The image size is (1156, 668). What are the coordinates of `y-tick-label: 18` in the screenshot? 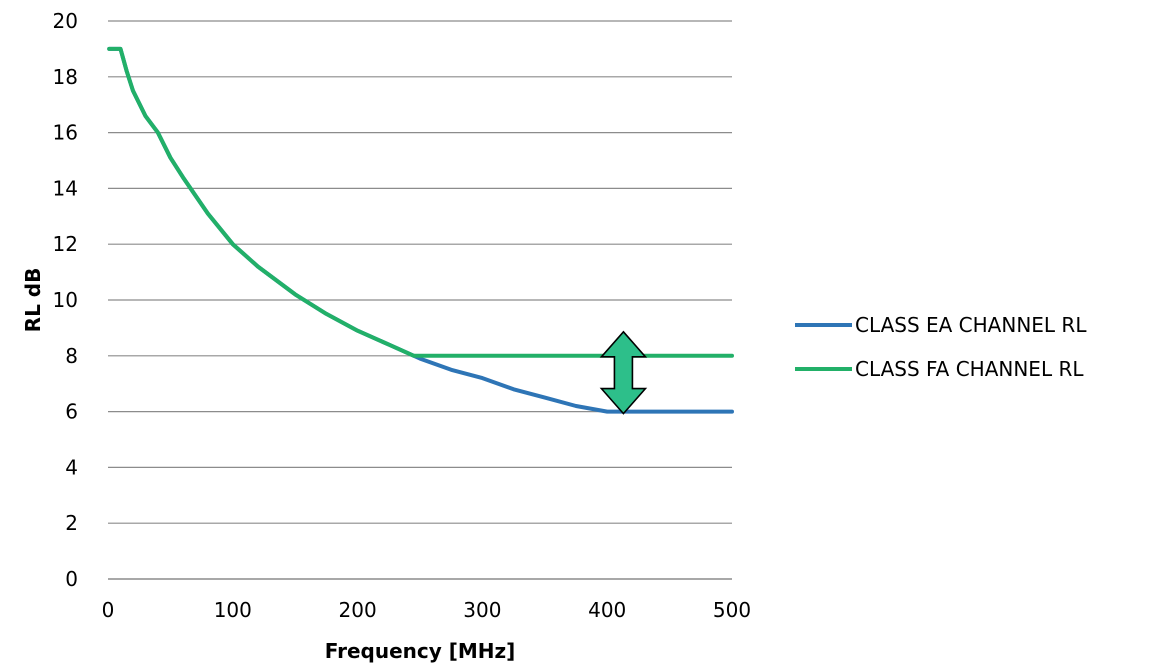 It's located at (65, 77).